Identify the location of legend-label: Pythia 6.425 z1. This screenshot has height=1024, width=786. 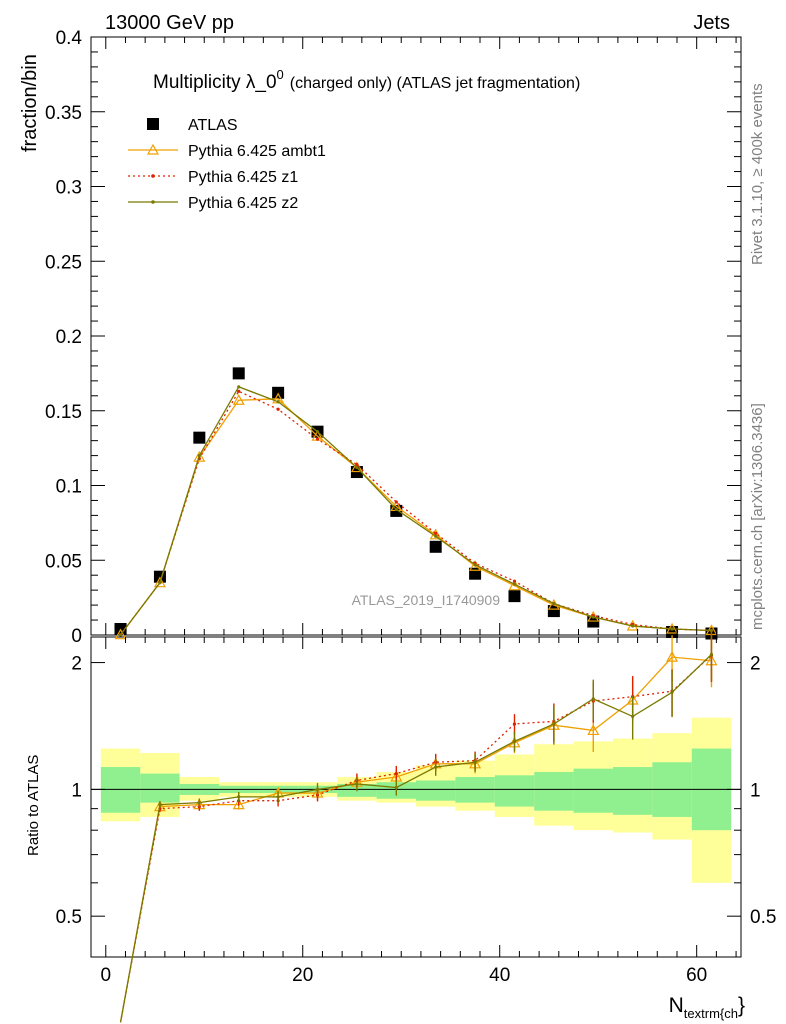
(243, 177).